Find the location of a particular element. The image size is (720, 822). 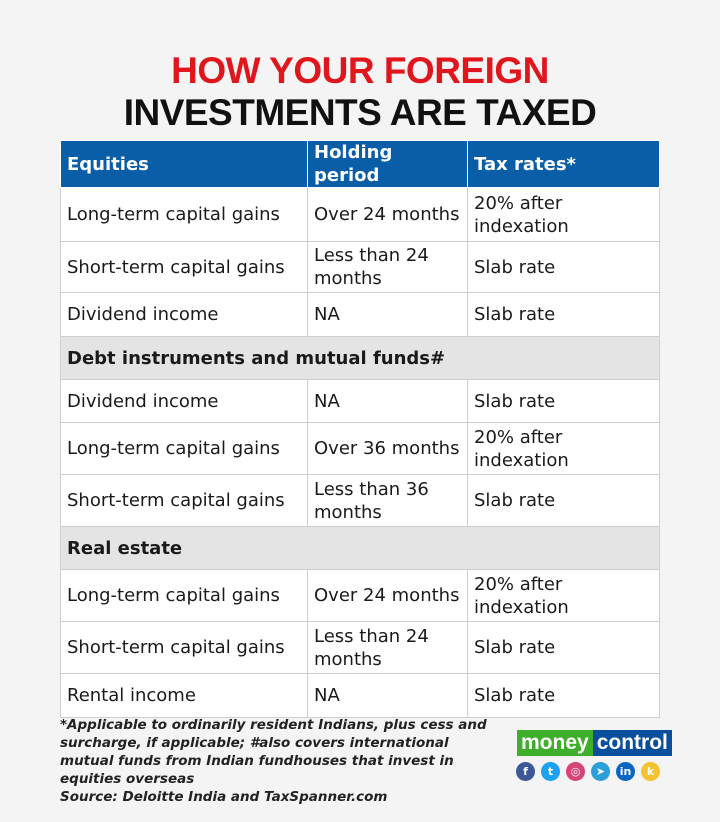

table-header: Equities Holding period Tax rates* is located at coordinates (360, 164).